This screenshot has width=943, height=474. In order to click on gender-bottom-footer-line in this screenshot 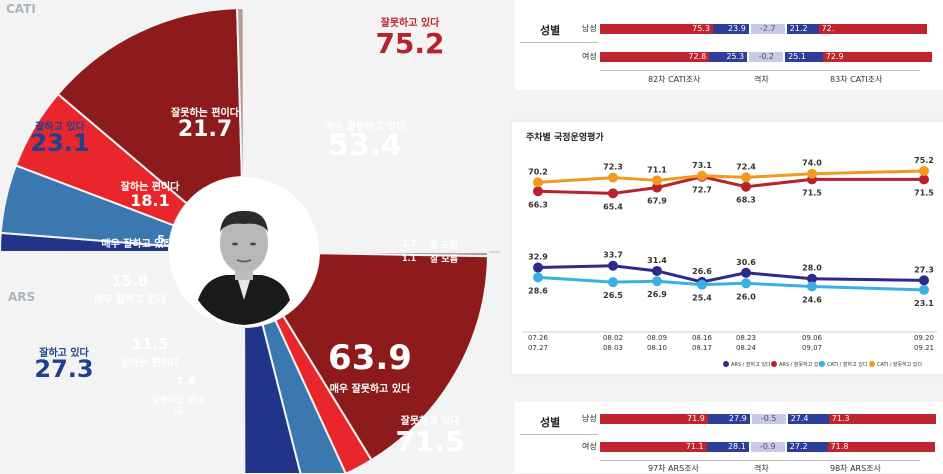, I will do `click(760, 460)`.